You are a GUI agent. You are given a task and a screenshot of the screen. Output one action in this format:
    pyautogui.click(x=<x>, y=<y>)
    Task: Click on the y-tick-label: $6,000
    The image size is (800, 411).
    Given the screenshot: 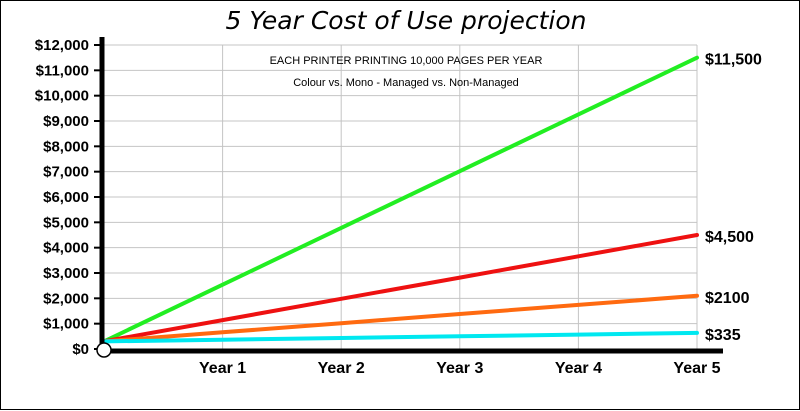 What is the action you would take?
    pyautogui.click(x=66, y=197)
    